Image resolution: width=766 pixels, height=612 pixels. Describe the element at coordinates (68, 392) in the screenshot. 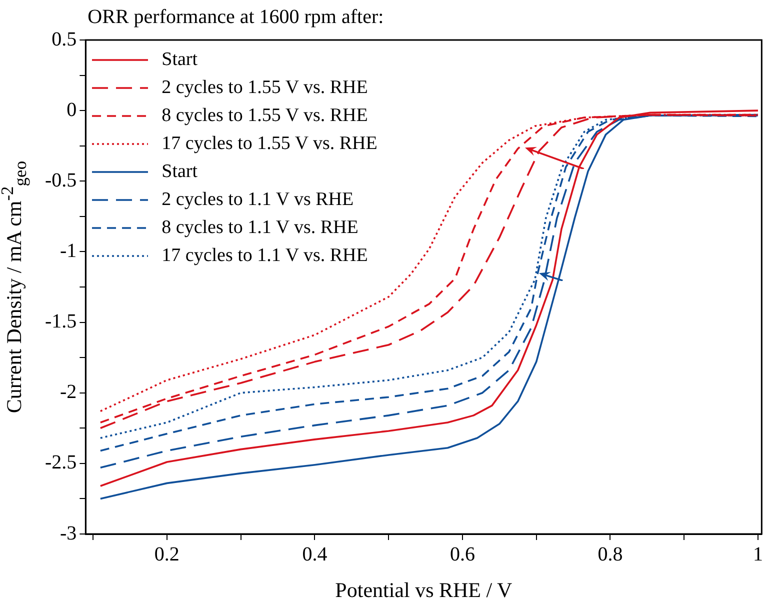

I see `y-tick-label: -2` at that location.